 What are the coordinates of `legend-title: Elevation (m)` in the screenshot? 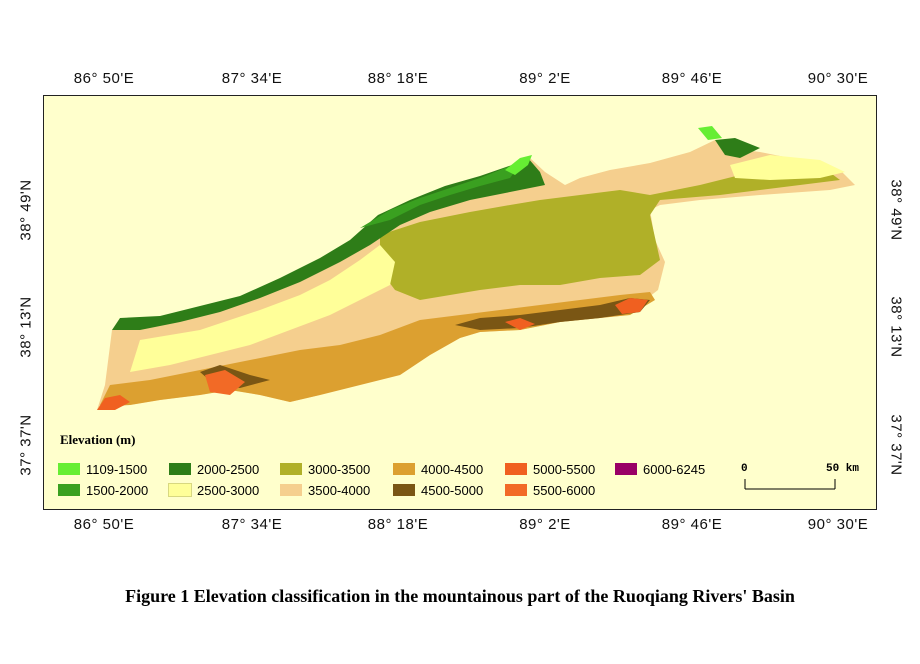 It's located at (98, 439).